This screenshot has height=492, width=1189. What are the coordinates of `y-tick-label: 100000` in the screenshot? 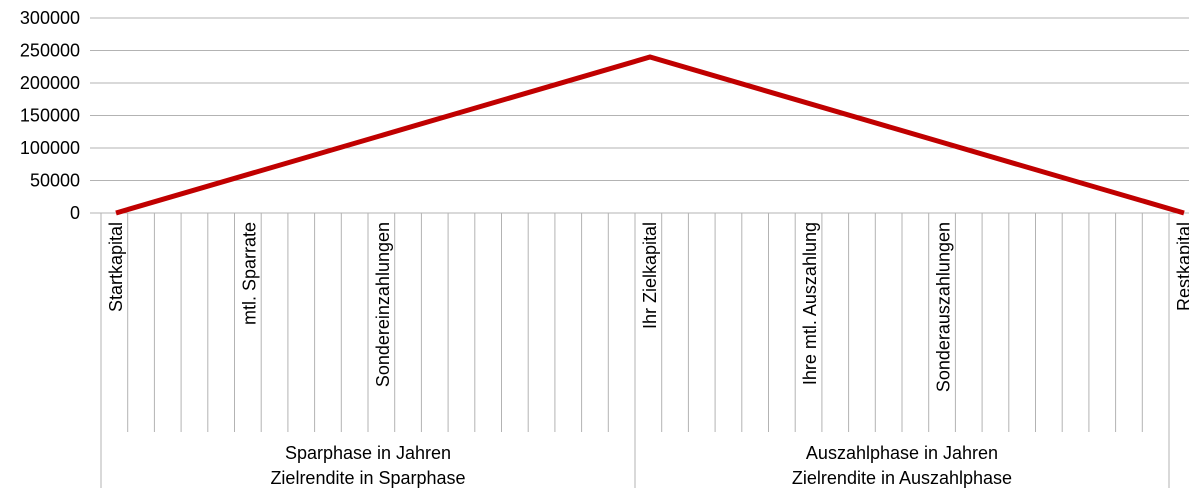 It's located at (50, 148).